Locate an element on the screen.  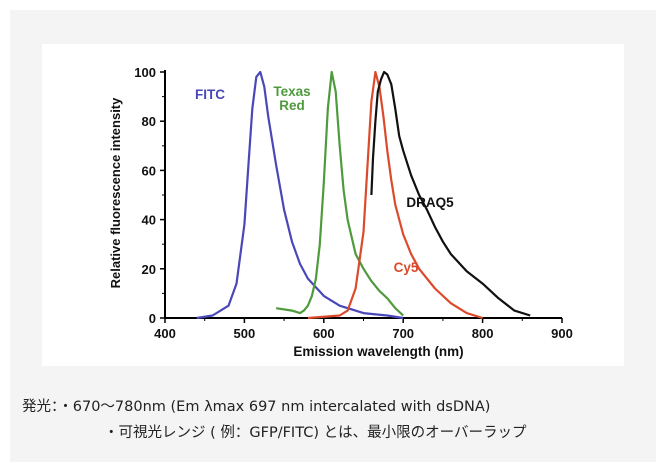
y-tick-label: 60 is located at coordinates (149, 170).